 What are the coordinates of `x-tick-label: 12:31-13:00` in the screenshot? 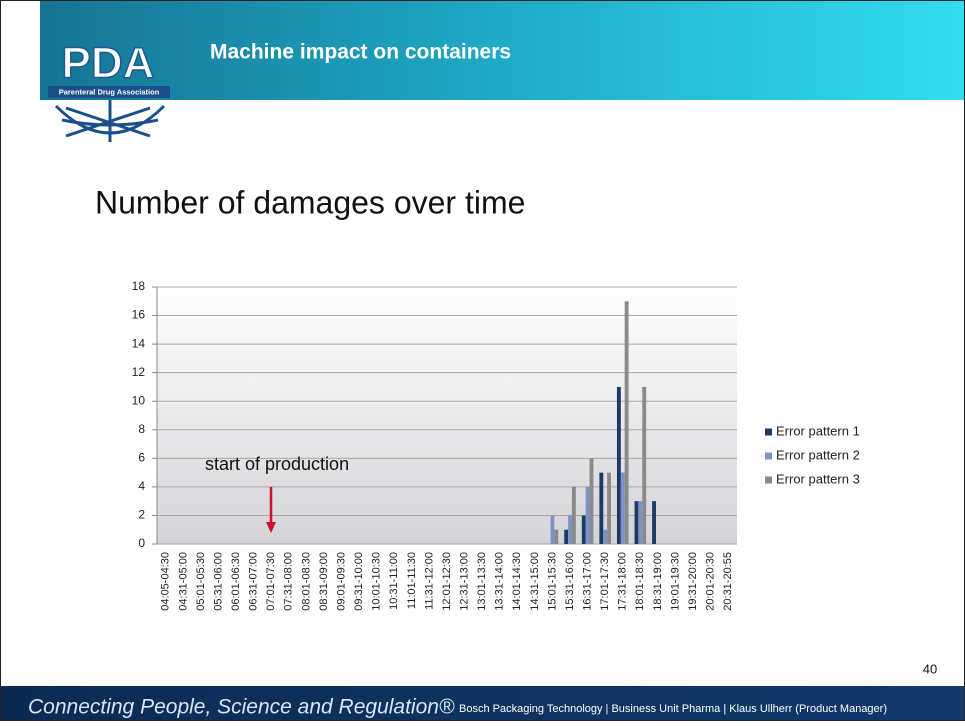 It's located at (464, 581).